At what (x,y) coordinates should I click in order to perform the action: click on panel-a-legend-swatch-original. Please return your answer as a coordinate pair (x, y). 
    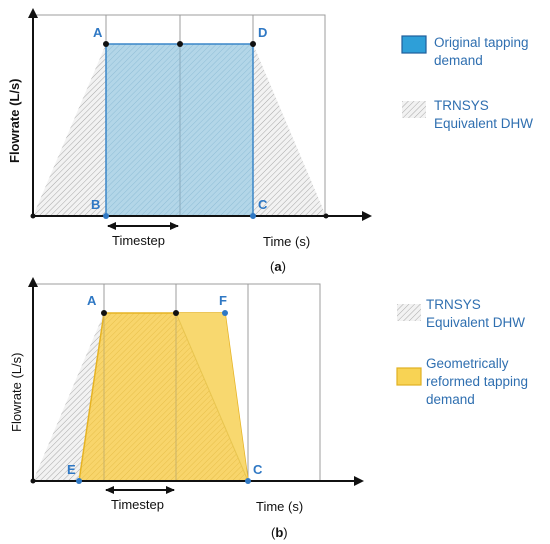
    Looking at the image, I should click on (414, 44).